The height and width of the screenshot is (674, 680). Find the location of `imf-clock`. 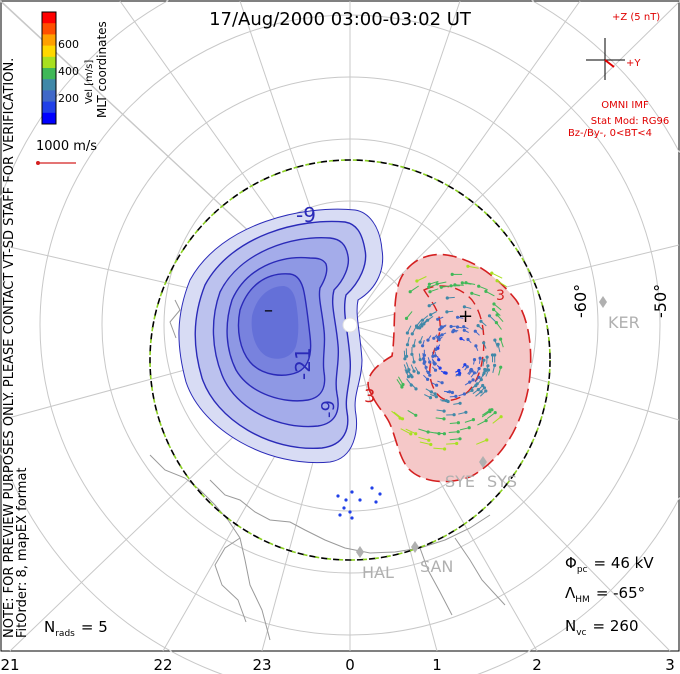

imf-clock is located at coordinates (605, 59).